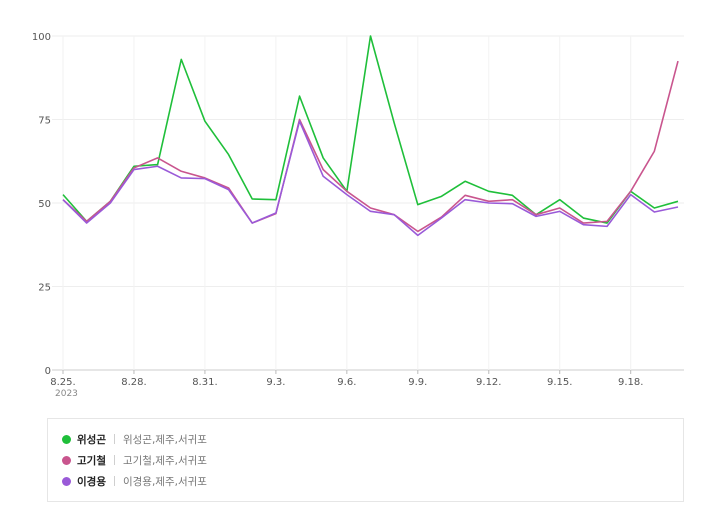 Image resolution: width=720 pixels, height=509 pixels. What do you see at coordinates (630, 382) in the screenshot?
I see `x-tick-label: 9.18.` at bounding box center [630, 382].